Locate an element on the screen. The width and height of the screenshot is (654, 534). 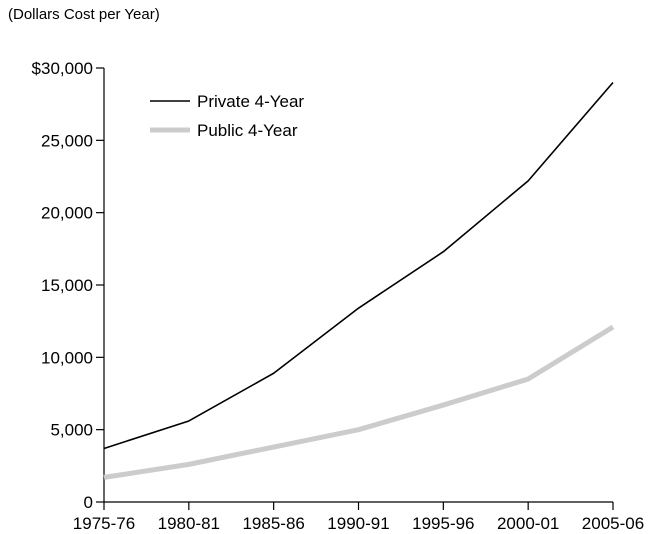
legend: Private 4-Year Public 4-Year is located at coordinates (227, 116).